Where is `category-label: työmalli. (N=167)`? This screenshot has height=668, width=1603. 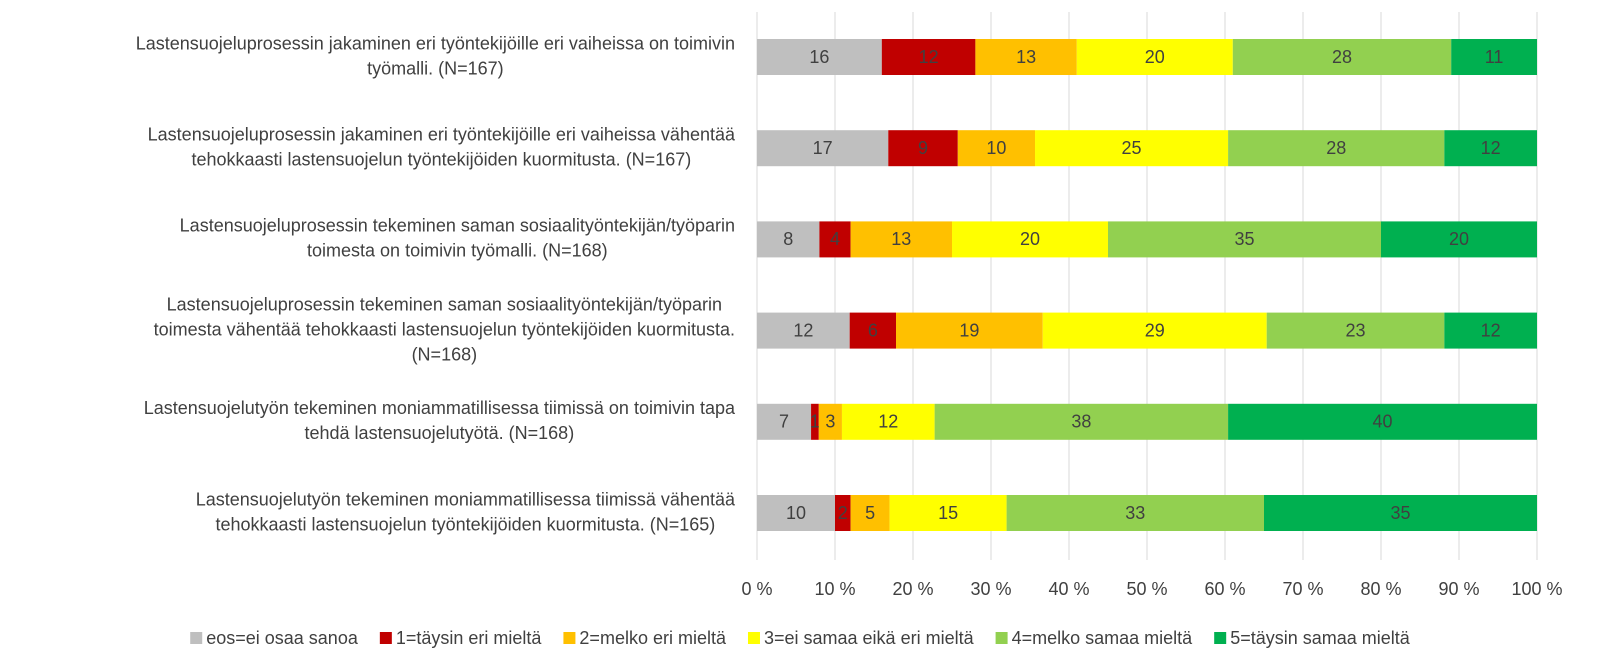
category-label: työmalli. (N=167) is located at coordinates (435, 68).